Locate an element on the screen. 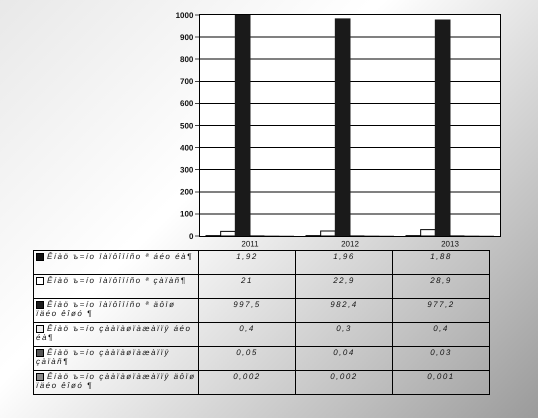 Image resolution: width=538 pixels, height=418 pixels. data-label: 0,03 is located at coordinates (441, 358).